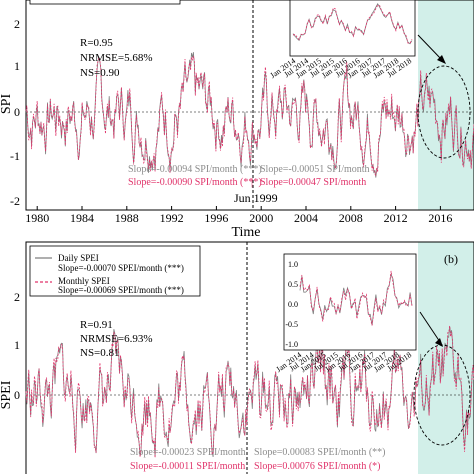 This screenshot has width=474, height=474. What do you see at coordinates (116, 58) in the screenshot?
I see `panel-a-stat-nrmse: NRMSE=5.68%` at bounding box center [116, 58].